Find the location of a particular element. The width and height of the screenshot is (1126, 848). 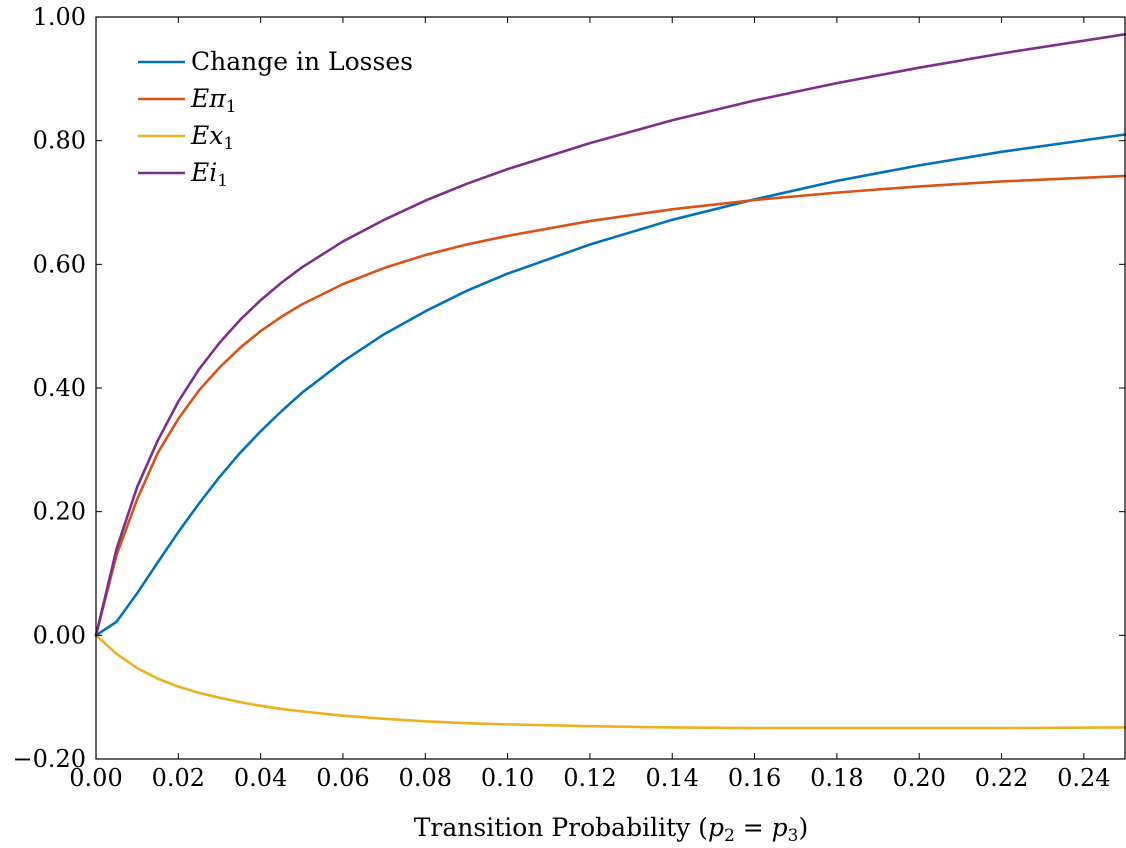

x-tick-label: 0.02 is located at coordinates (178, 778).